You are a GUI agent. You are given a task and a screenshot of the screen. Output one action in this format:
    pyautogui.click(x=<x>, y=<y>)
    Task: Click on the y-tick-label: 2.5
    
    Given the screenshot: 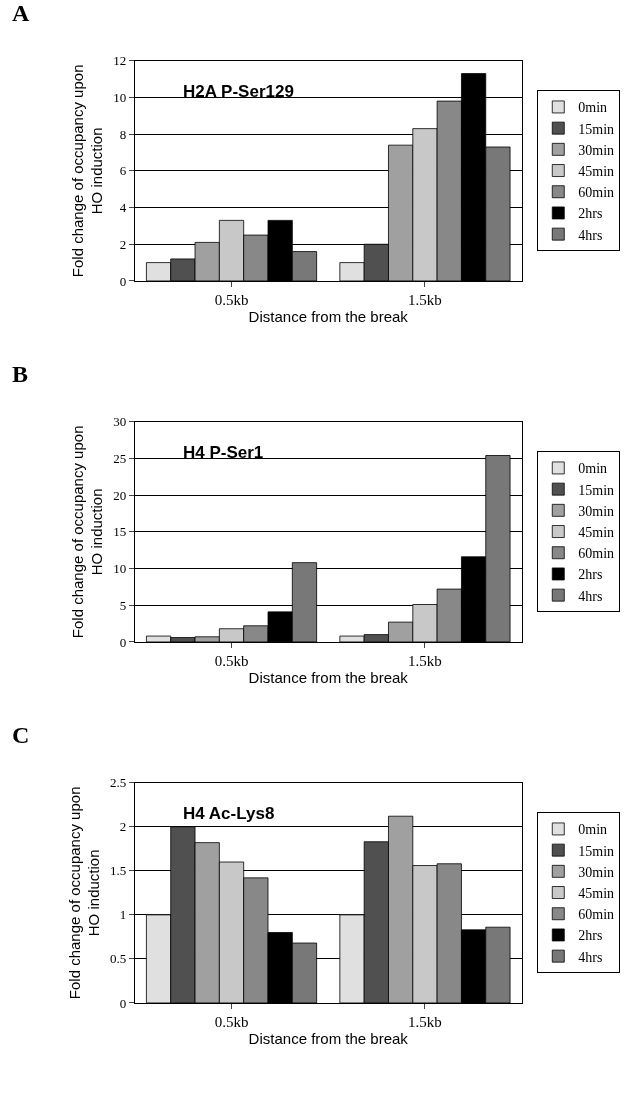 What is the action you would take?
    pyautogui.click(x=118, y=783)
    